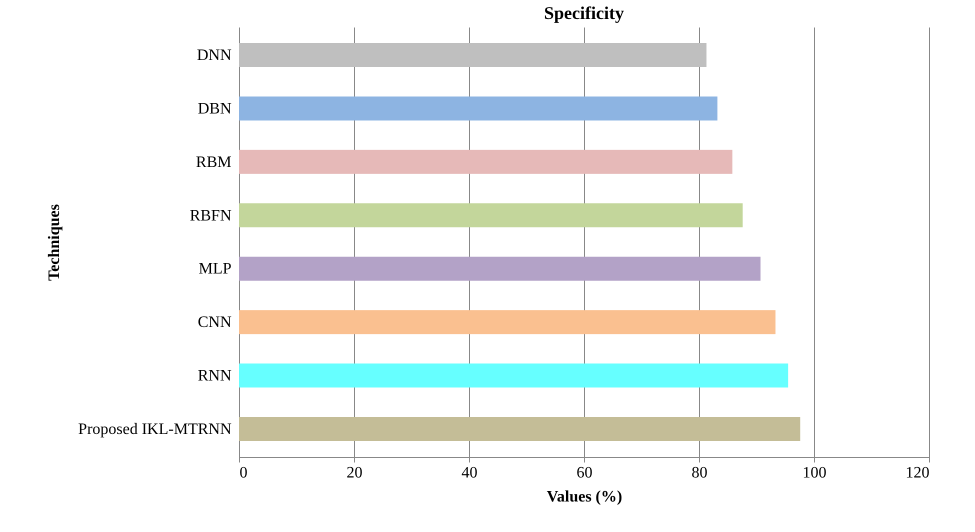 The height and width of the screenshot is (532, 975). What do you see at coordinates (584, 497) in the screenshot?
I see `x-axis-title: Values (%)` at bounding box center [584, 497].